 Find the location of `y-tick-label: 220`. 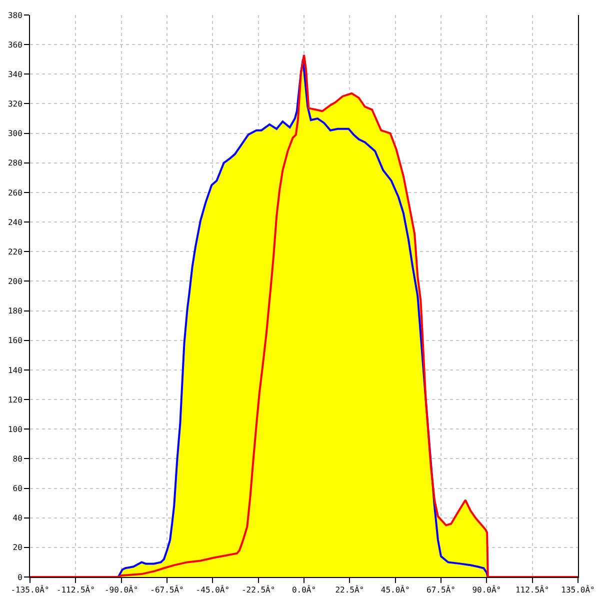

y-tick-label: 220 is located at coordinates (15, 251).